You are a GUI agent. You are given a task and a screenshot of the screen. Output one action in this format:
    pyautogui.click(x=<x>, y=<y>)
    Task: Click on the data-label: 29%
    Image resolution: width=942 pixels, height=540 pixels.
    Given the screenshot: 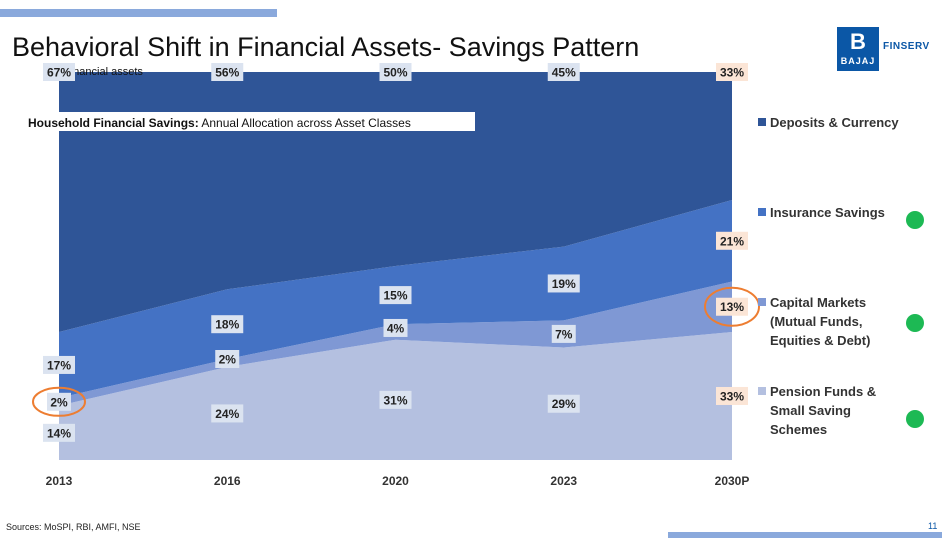 What is the action you would take?
    pyautogui.click(x=564, y=404)
    